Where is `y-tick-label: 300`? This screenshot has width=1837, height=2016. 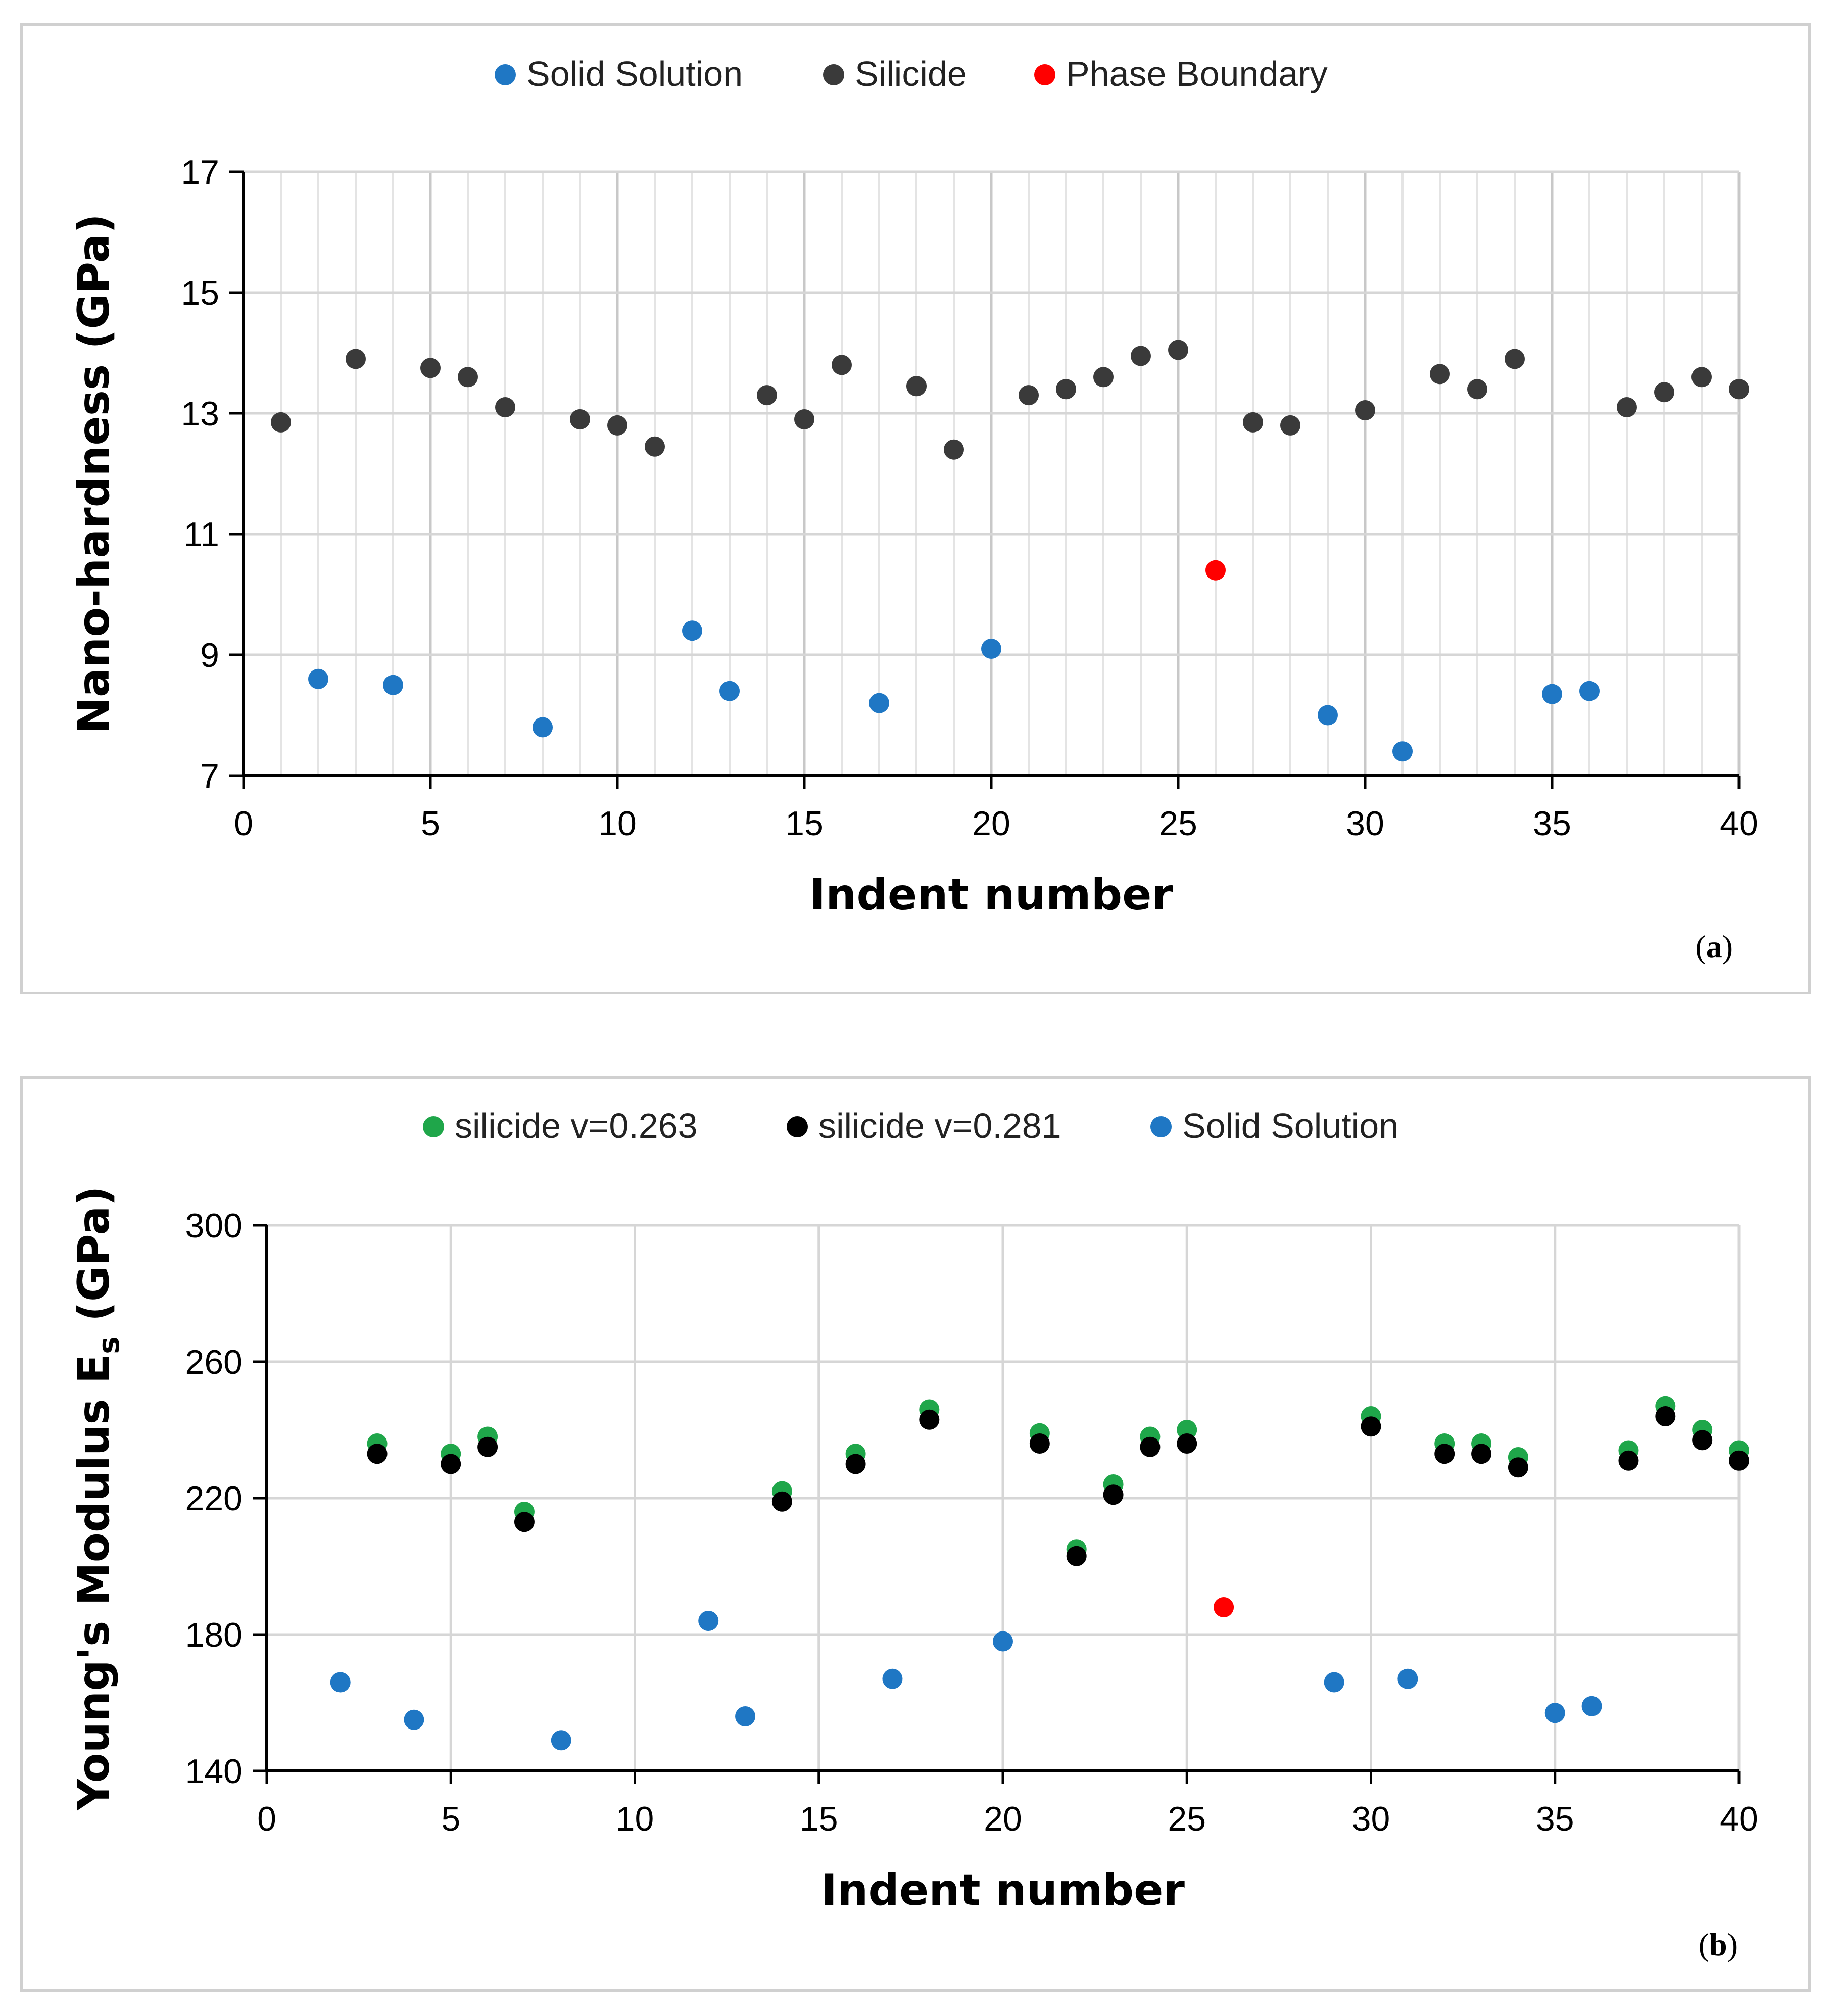 y-tick-label: 300 is located at coordinates (214, 1226).